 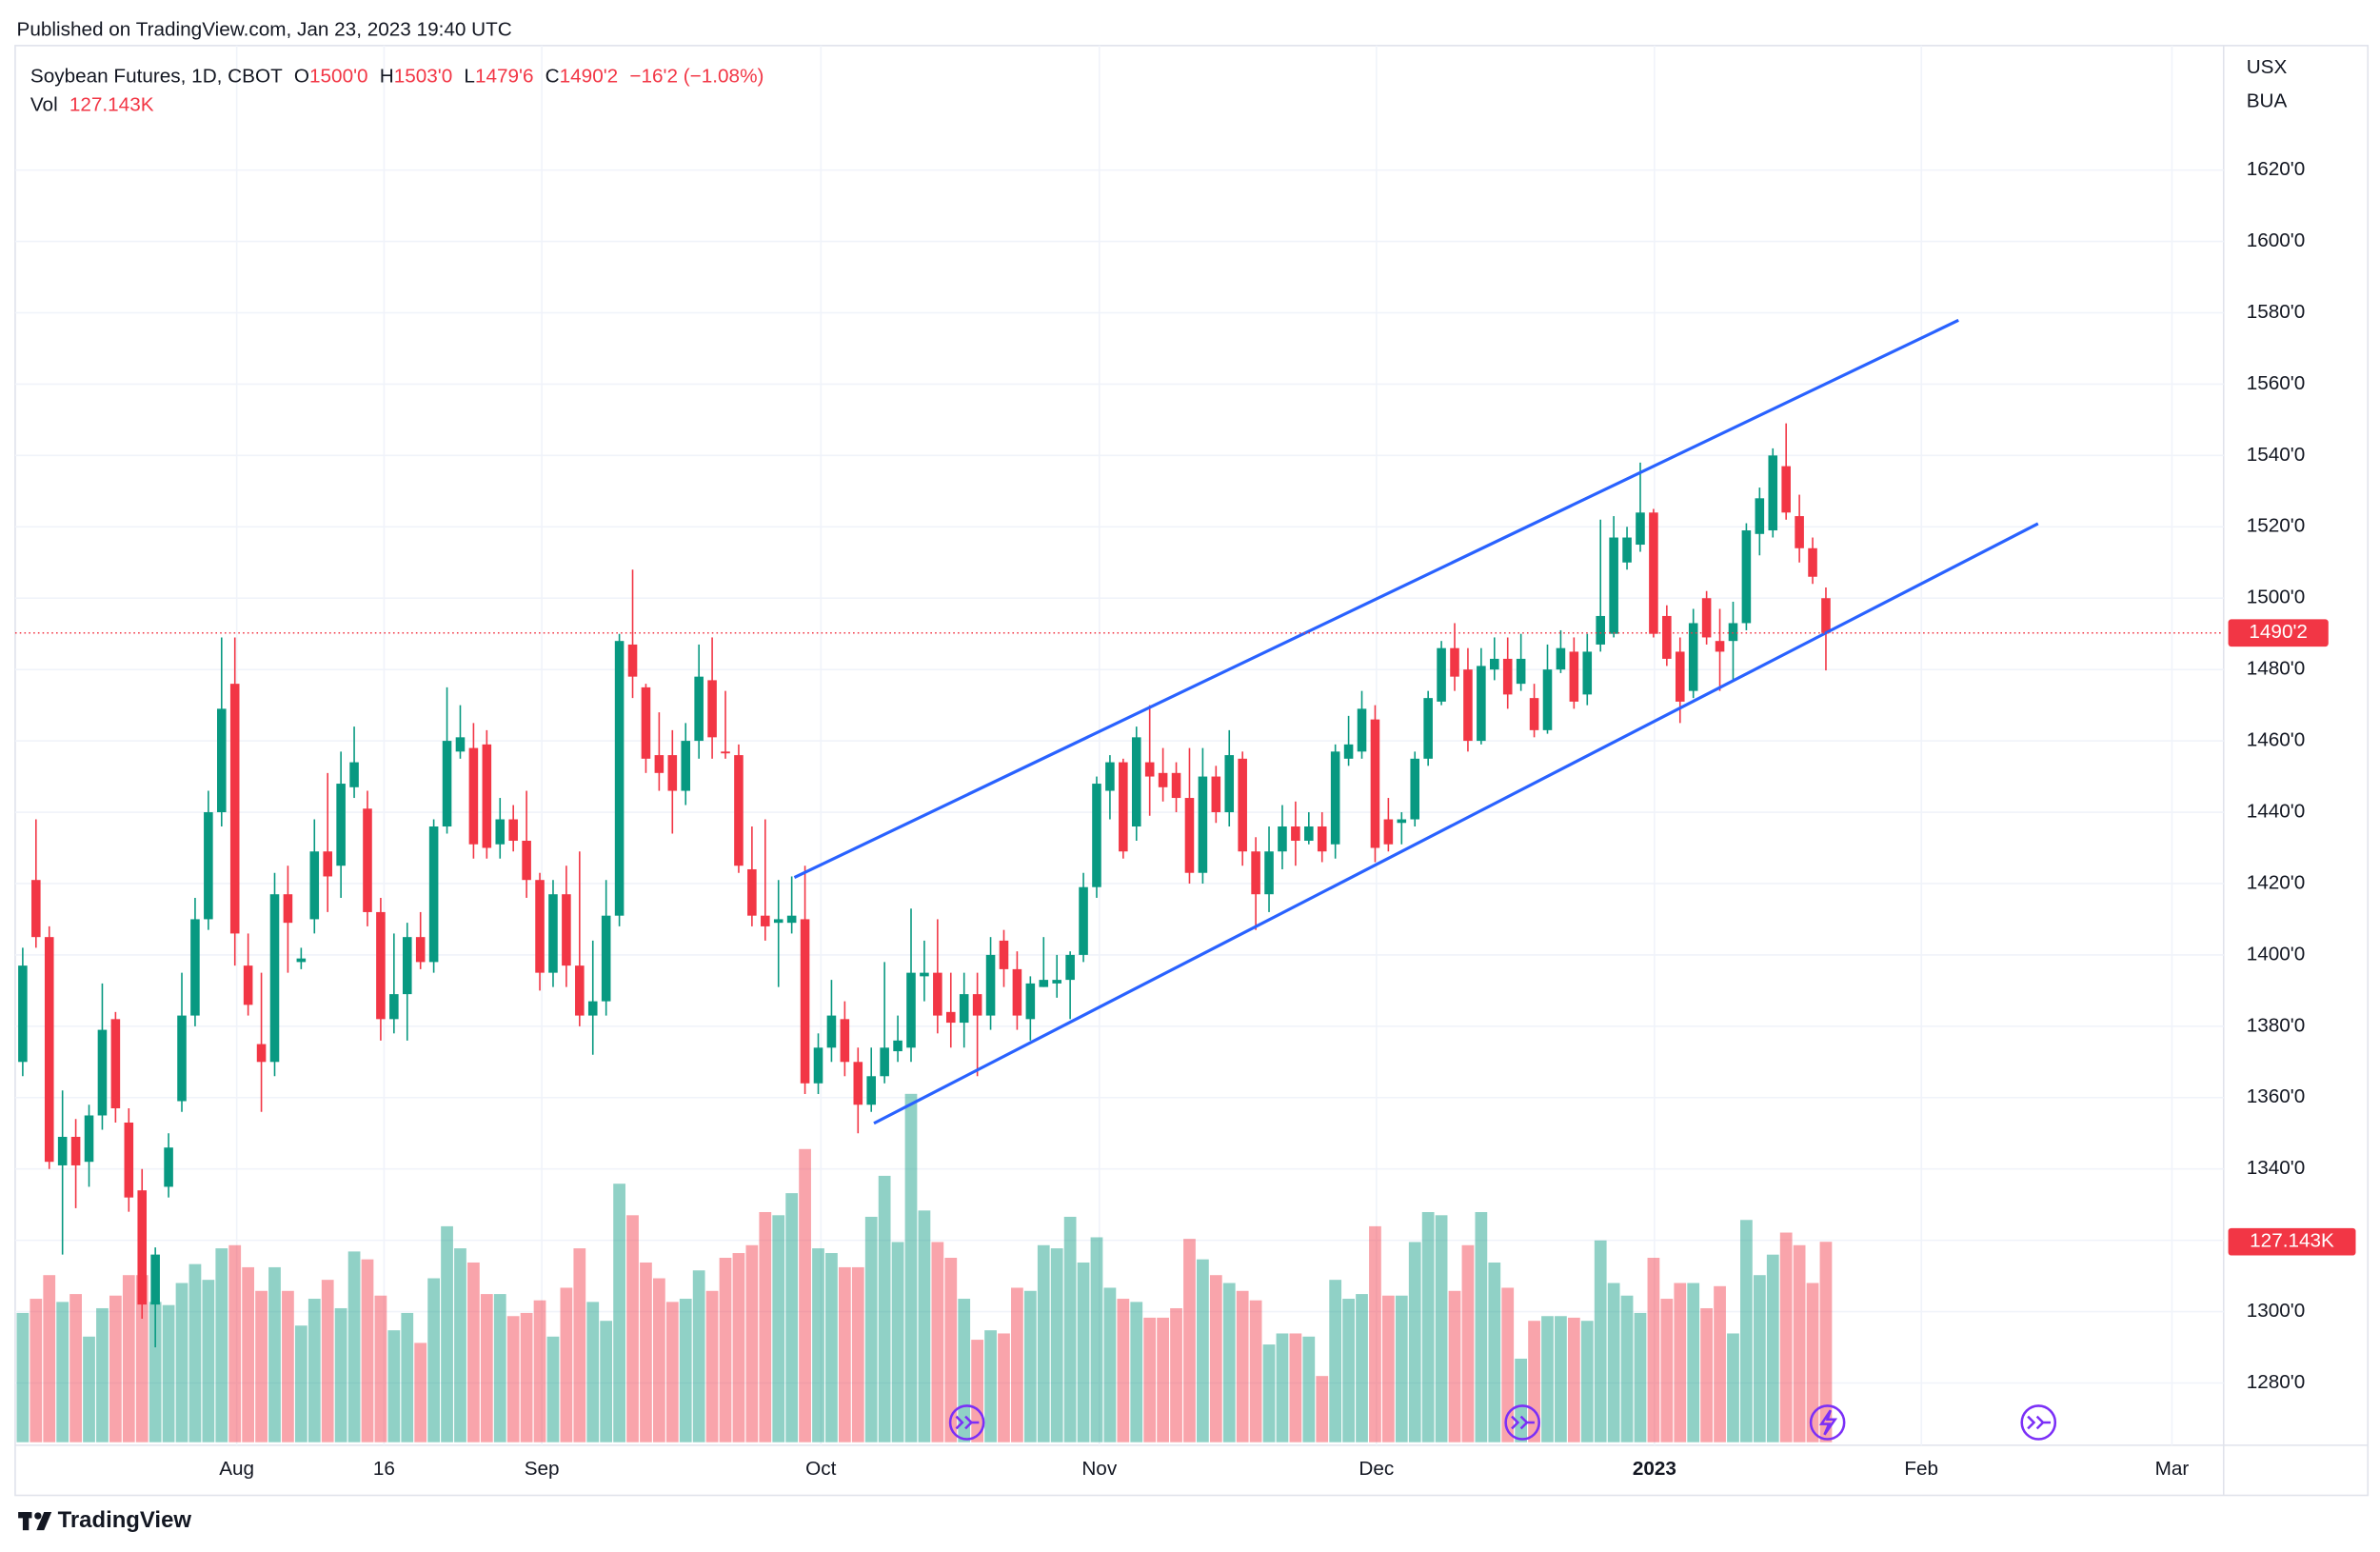 I want to click on x-tick-label: Oct, so click(x=820, y=1469).